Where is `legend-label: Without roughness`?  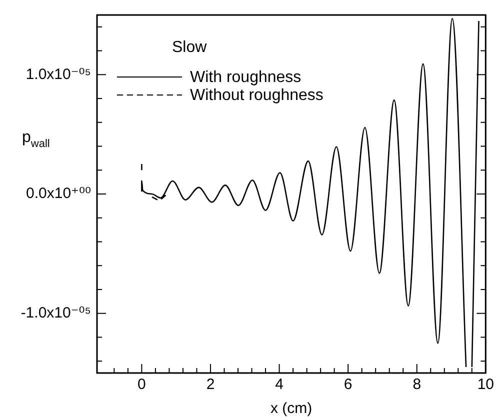
legend-label: Without roughness is located at coordinates (257, 95).